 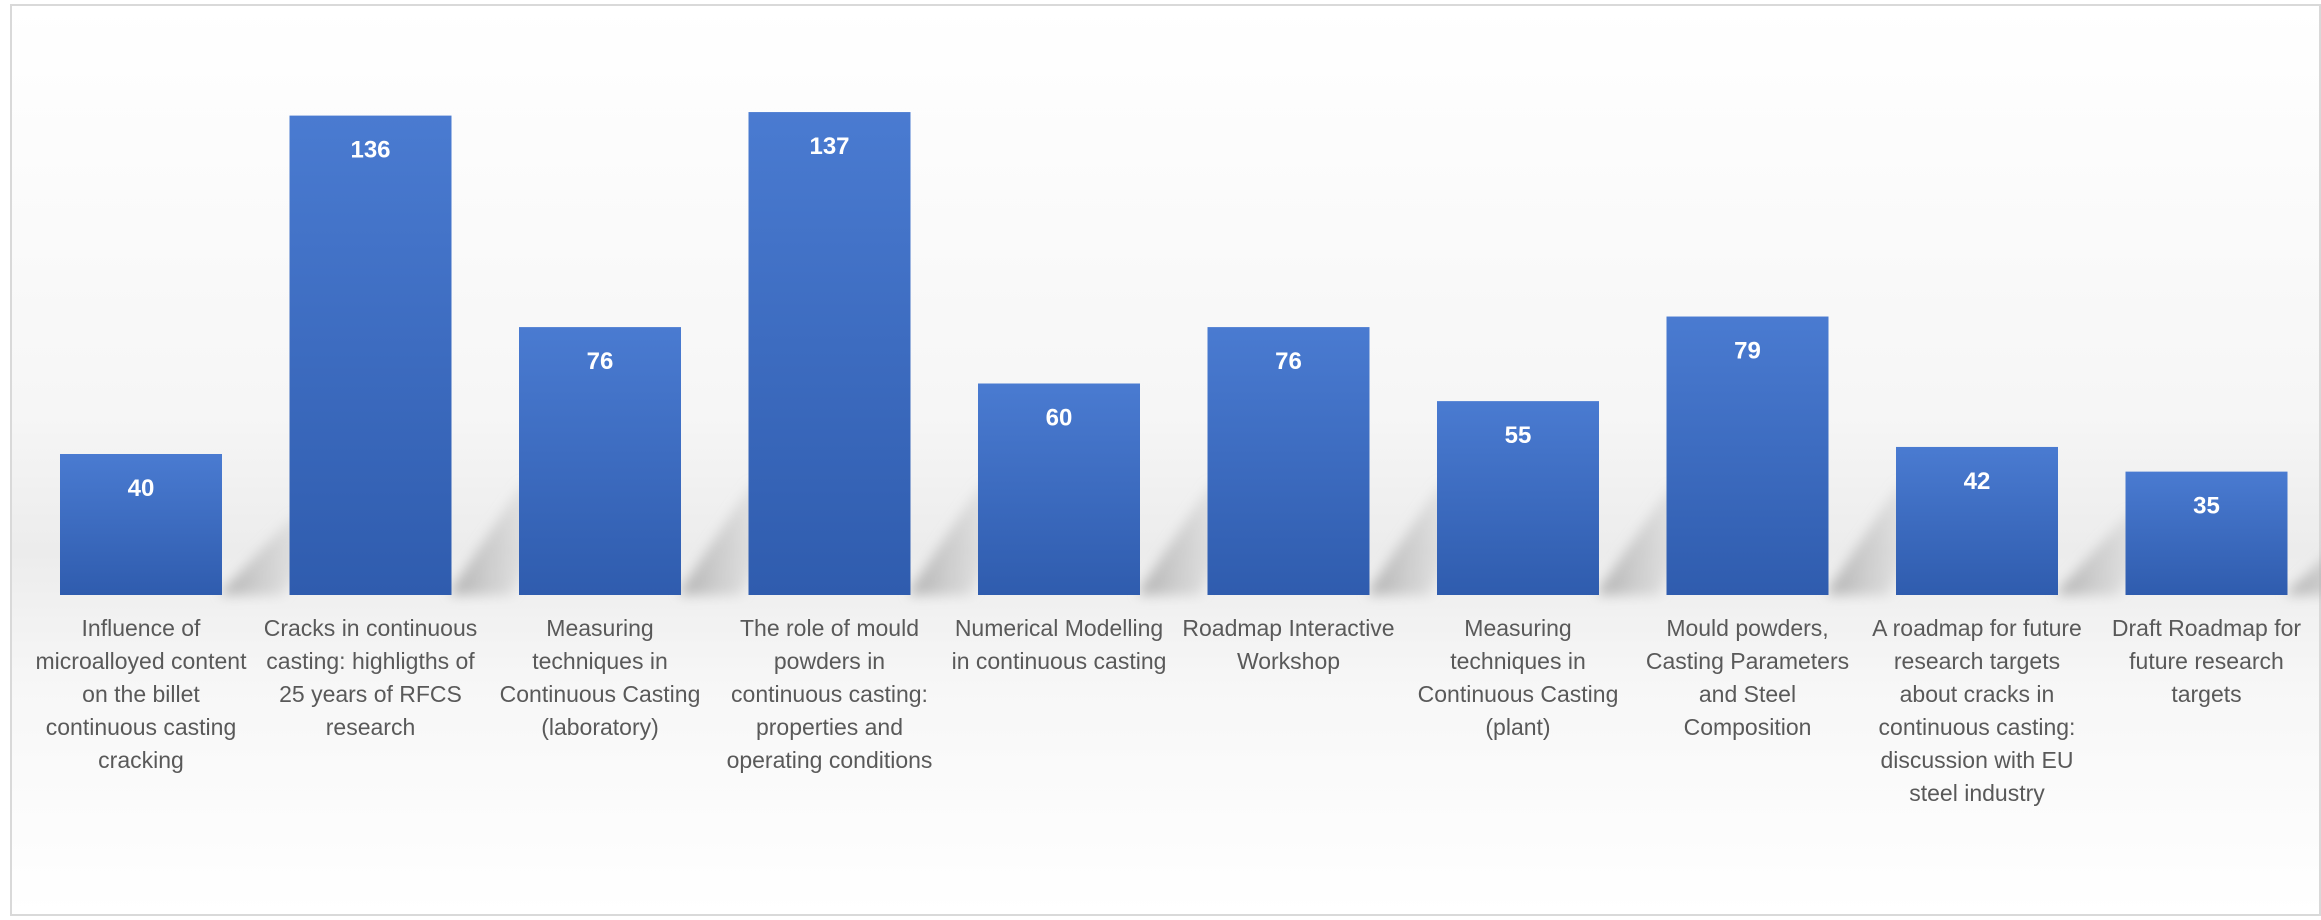 What do you see at coordinates (2207, 661) in the screenshot?
I see `category-label: Draft Roadmap for future research targets` at bounding box center [2207, 661].